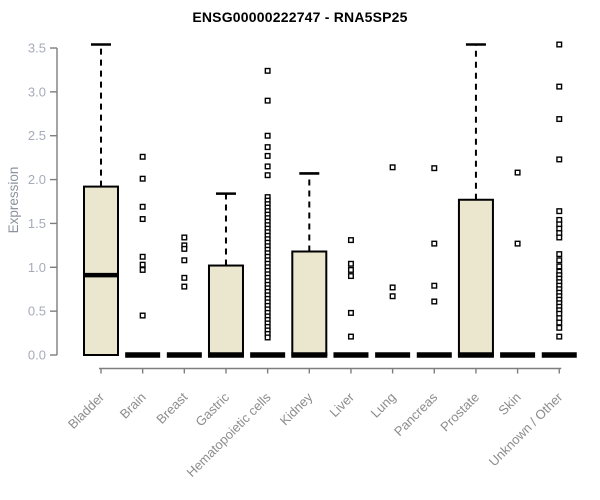 The height and width of the screenshot is (500, 600). Describe the element at coordinates (37, 223) in the screenshot. I see `y-tick-label: 1.5` at that location.